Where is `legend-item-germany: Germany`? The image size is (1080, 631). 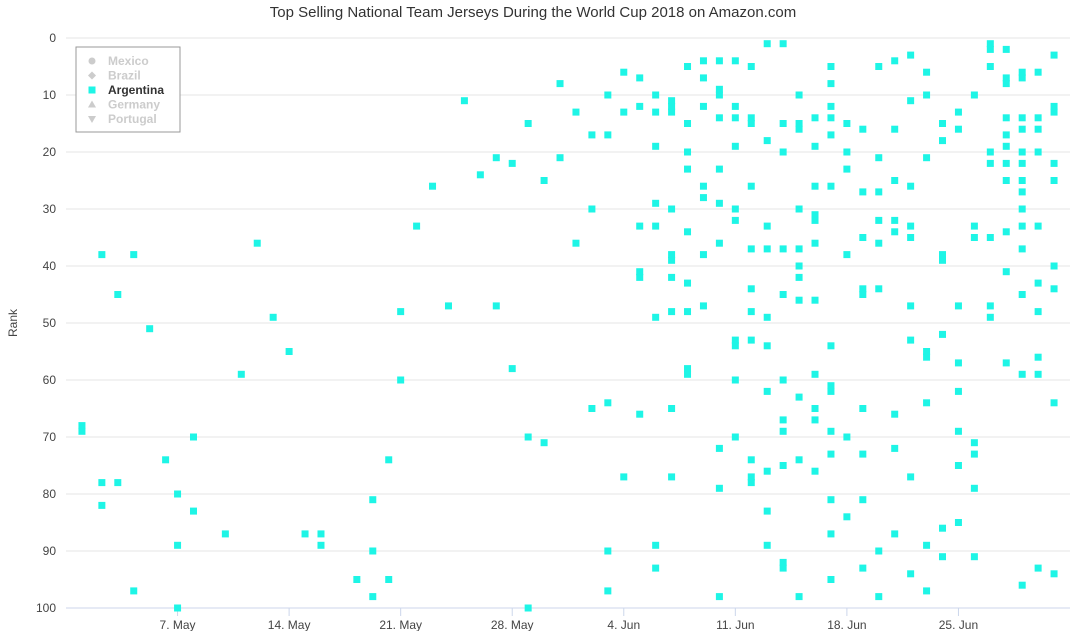 legend-item-germany: Germany is located at coordinates (134, 105).